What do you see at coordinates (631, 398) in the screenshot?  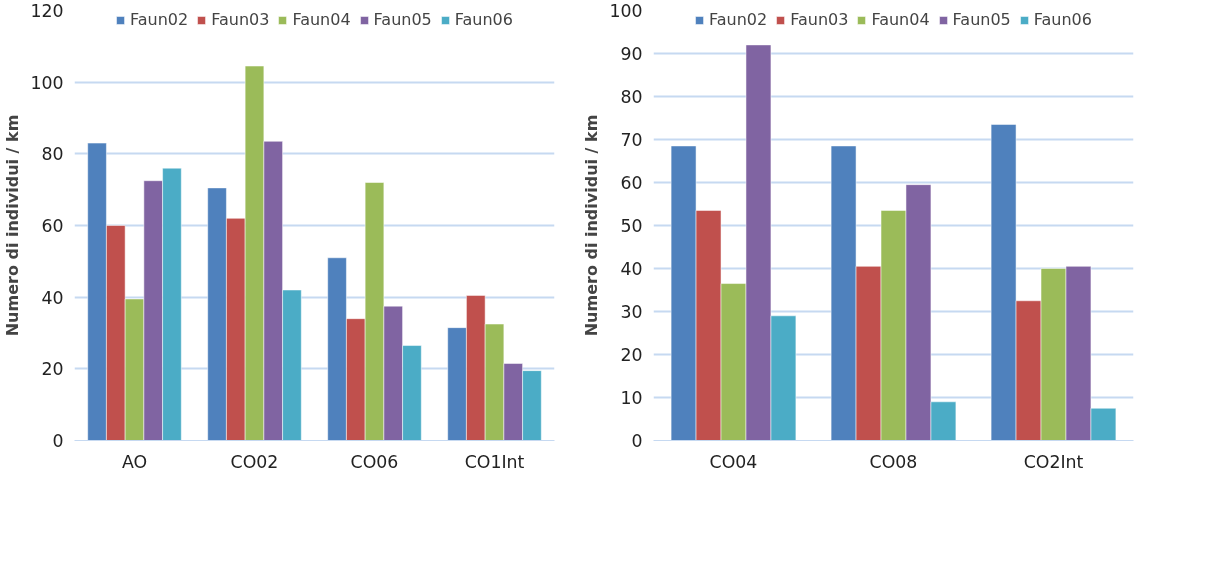 I see `y-tick-label: 10` at bounding box center [631, 398].